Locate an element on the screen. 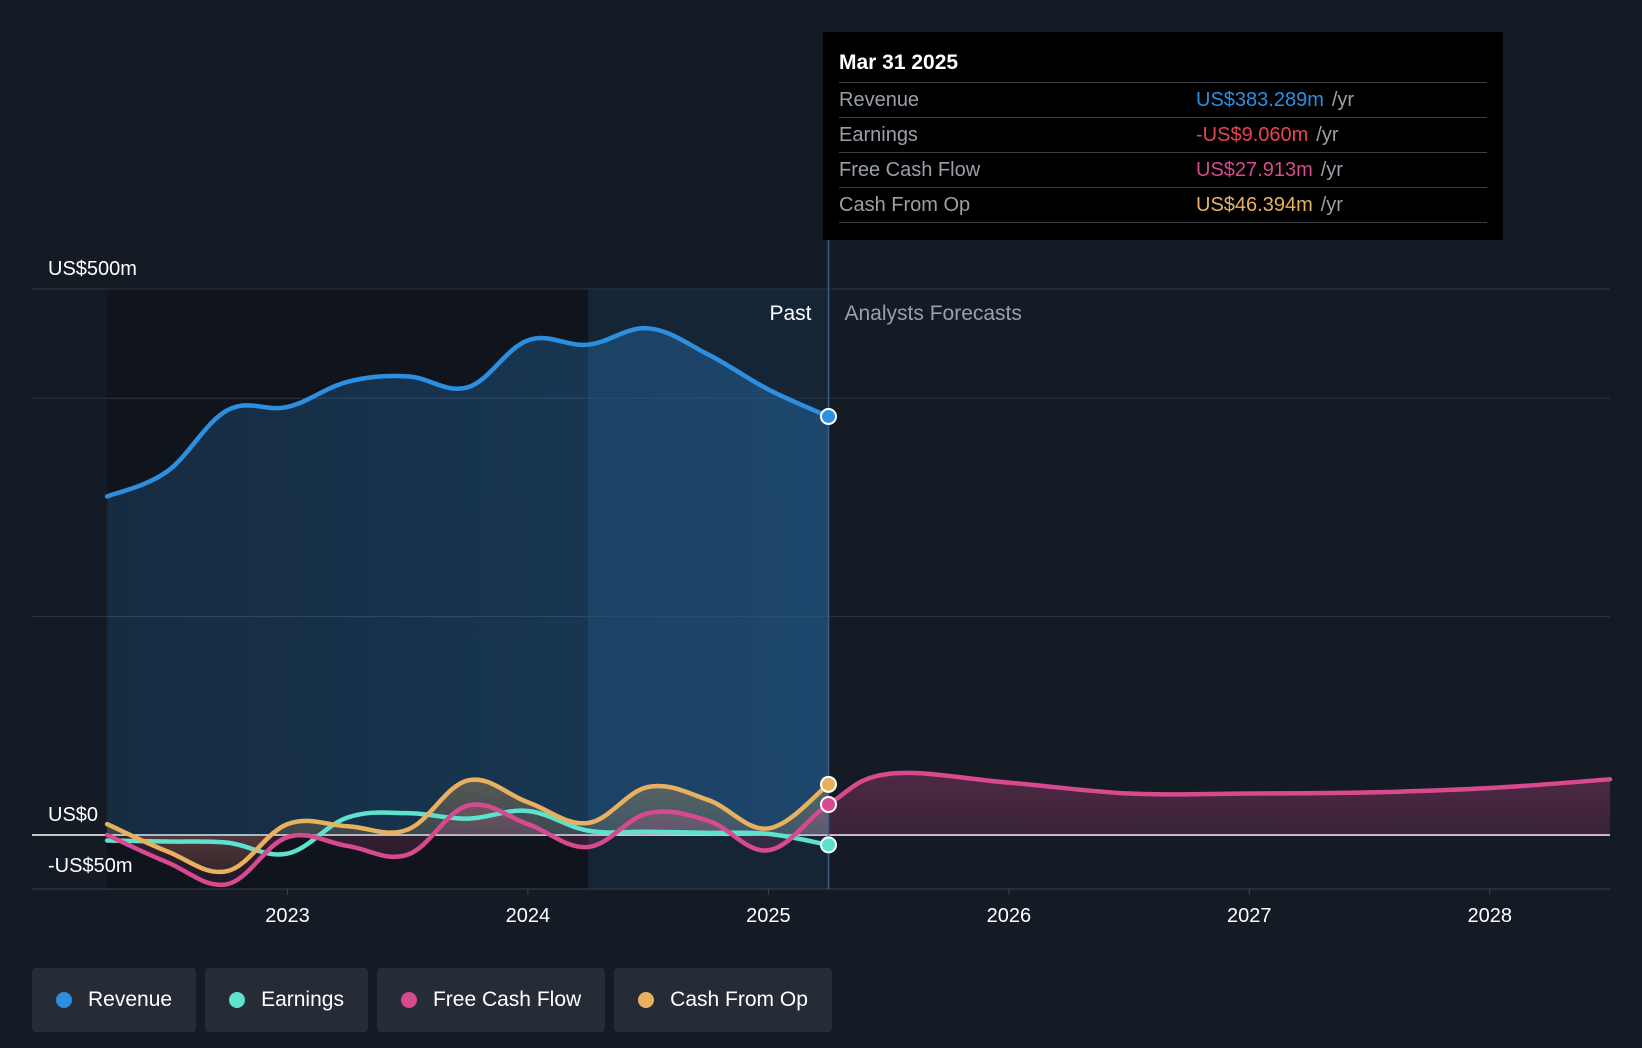 Image resolution: width=1642 pixels, height=1048 pixels. legend-item-free-cash-flow: Free Cash Flow is located at coordinates (491, 1000).